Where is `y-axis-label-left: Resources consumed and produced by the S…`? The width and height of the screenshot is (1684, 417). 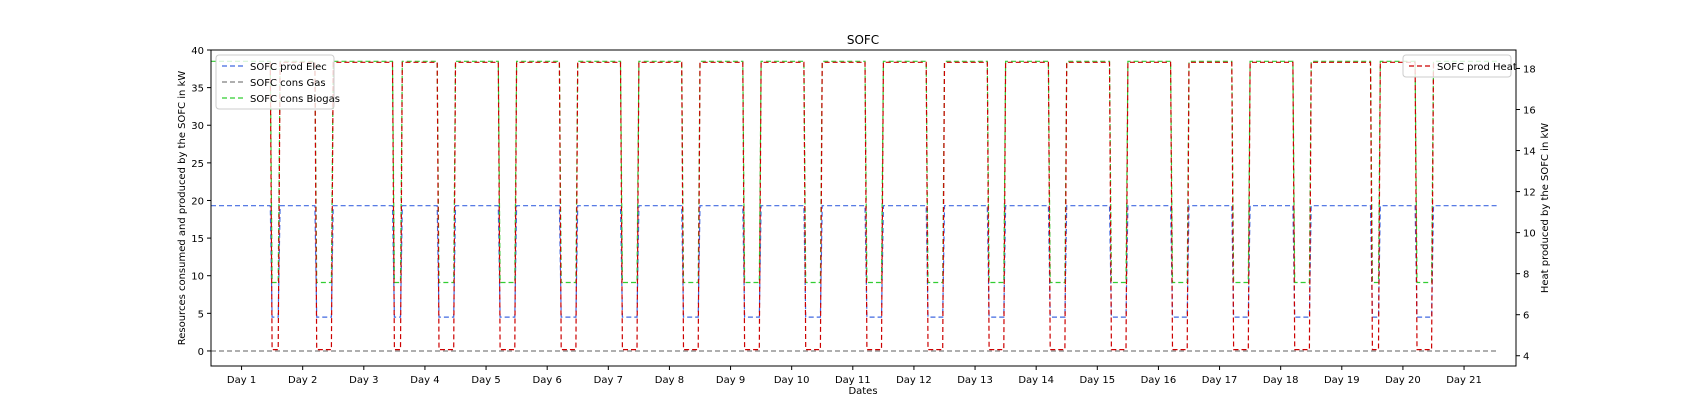 y-axis-label-left: Resources consumed and produced by the S… is located at coordinates (182, 208).